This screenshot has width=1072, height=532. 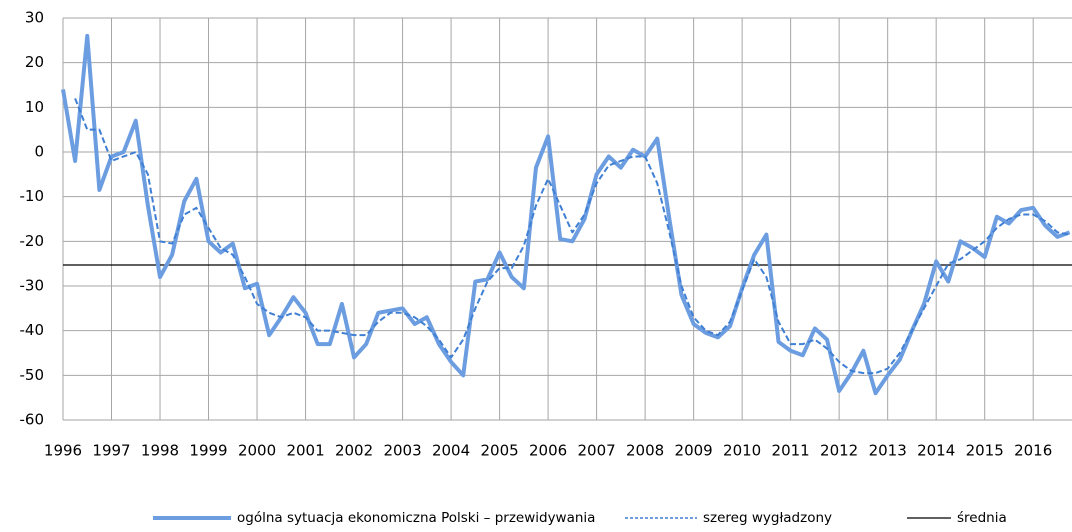 I want to click on x-tick-label: 2014, so click(x=936, y=451).